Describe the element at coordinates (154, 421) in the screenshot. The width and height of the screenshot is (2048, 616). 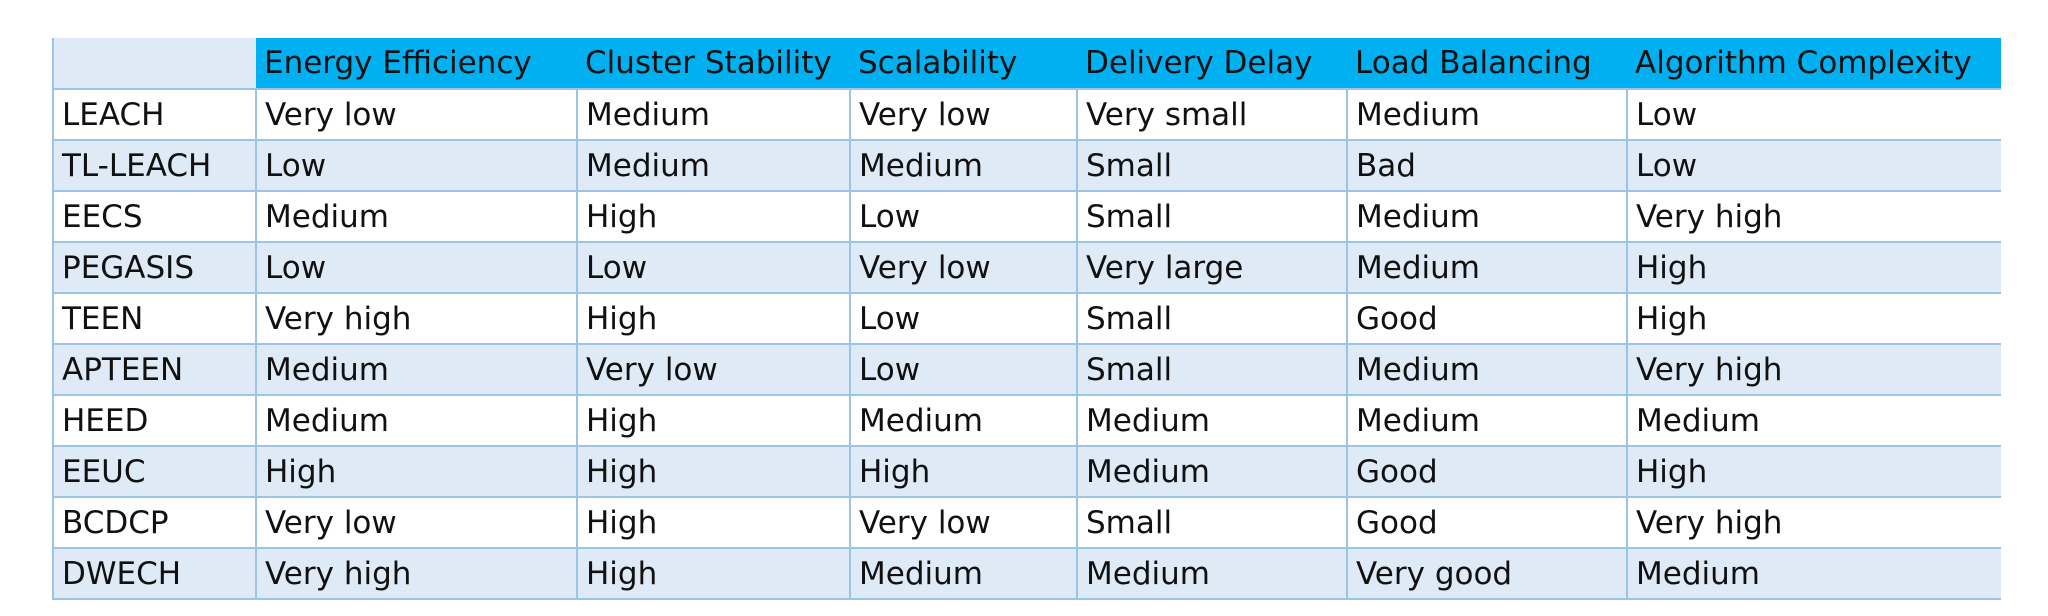
I see `row-protocol-name: HEED` at that location.